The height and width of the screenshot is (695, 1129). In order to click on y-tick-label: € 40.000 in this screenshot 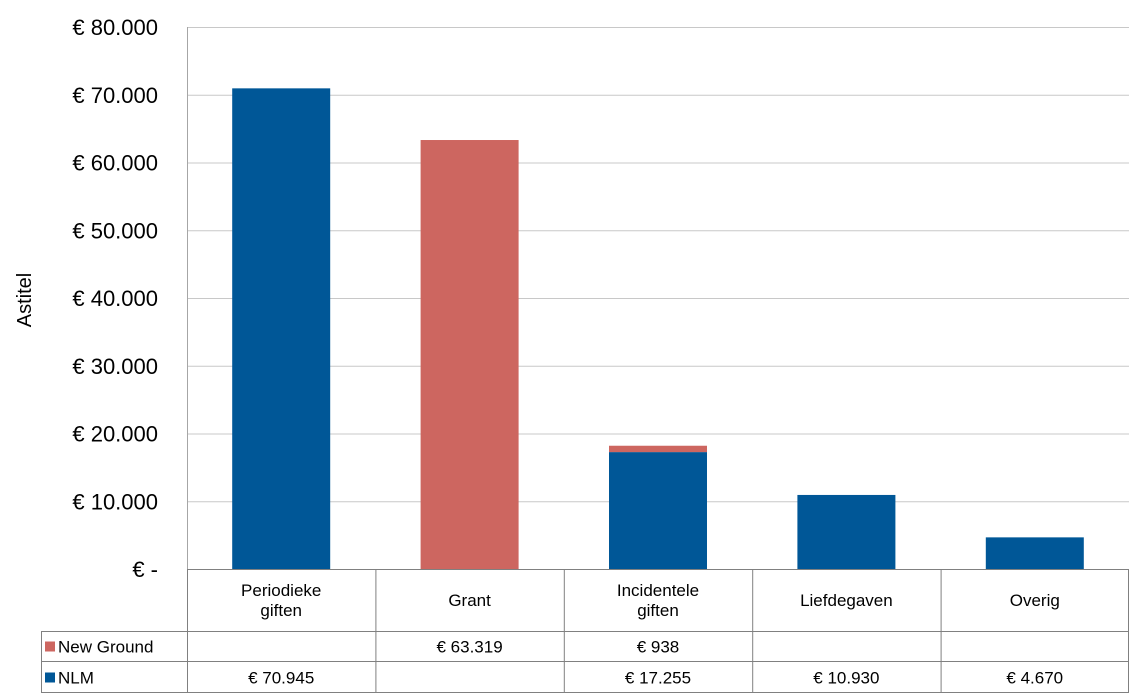, I will do `click(115, 298)`.